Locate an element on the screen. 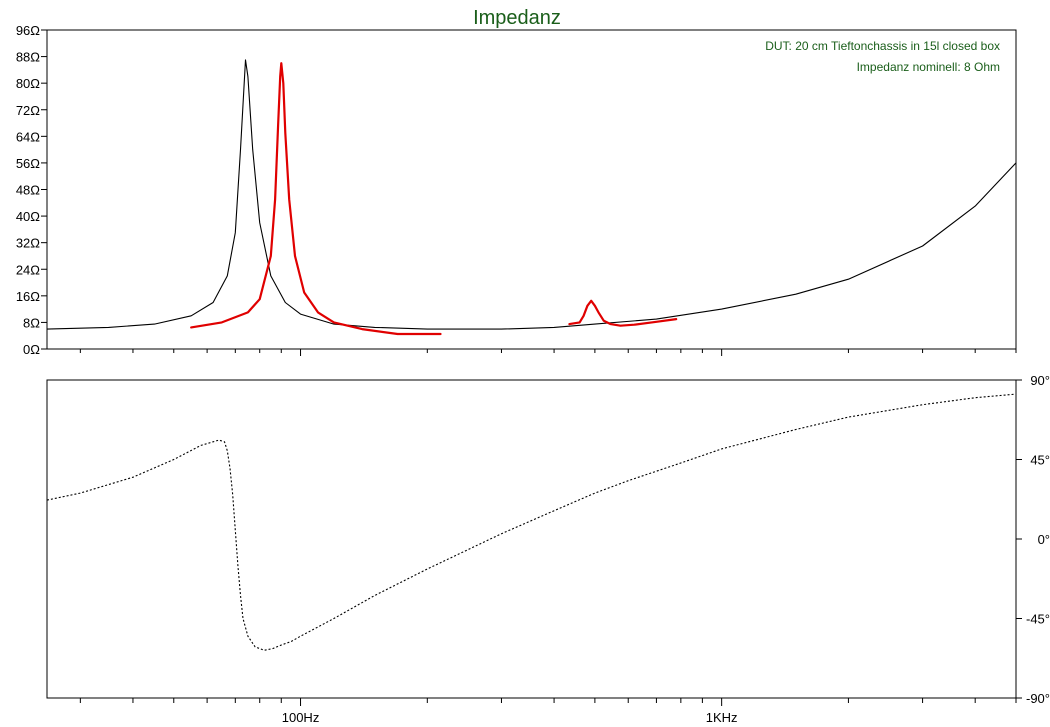  y-tick-label: 56Ω is located at coordinates (28, 163).